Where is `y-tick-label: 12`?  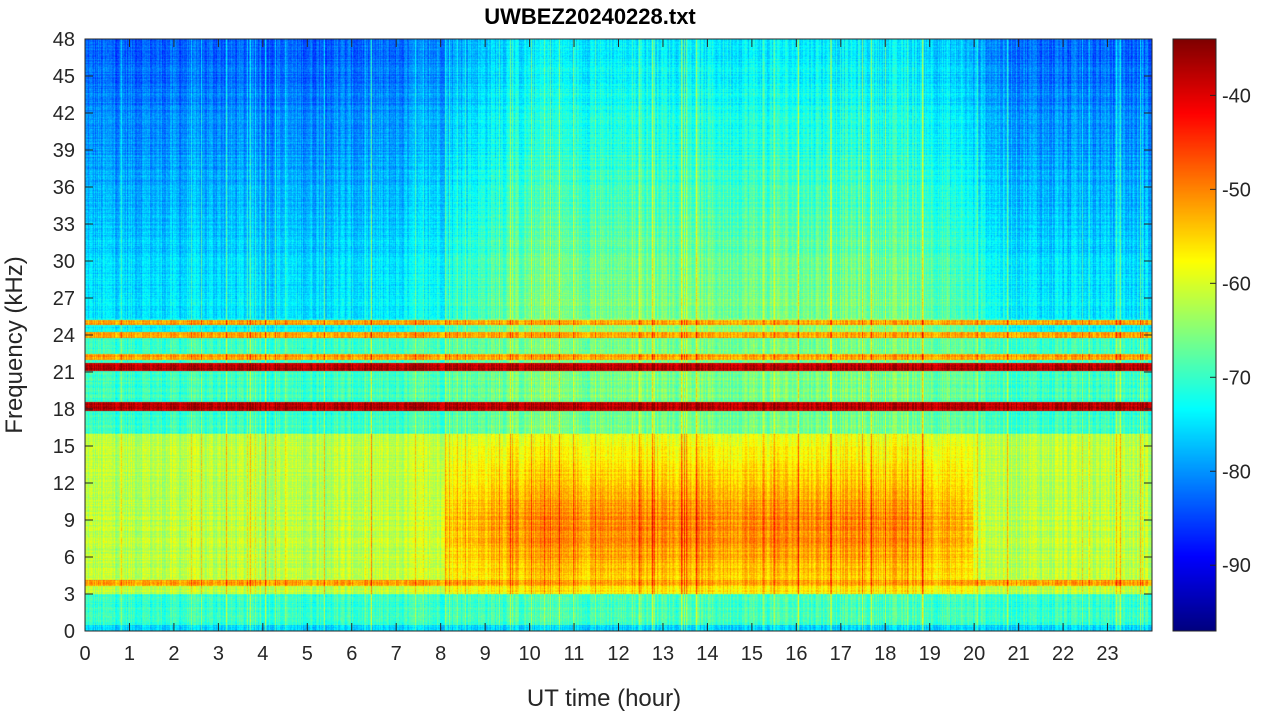
y-tick-label: 12 is located at coordinates (64, 484).